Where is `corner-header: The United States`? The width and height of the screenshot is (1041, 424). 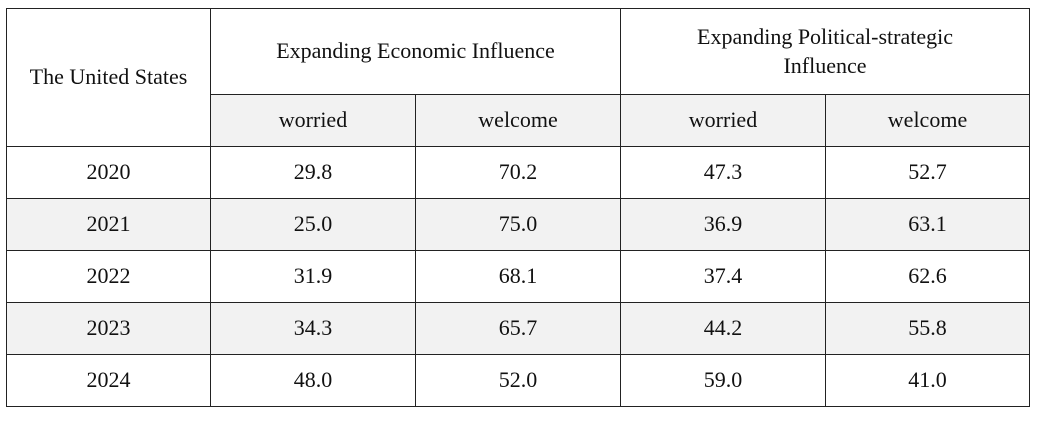 corner-header: The United States is located at coordinates (108, 77).